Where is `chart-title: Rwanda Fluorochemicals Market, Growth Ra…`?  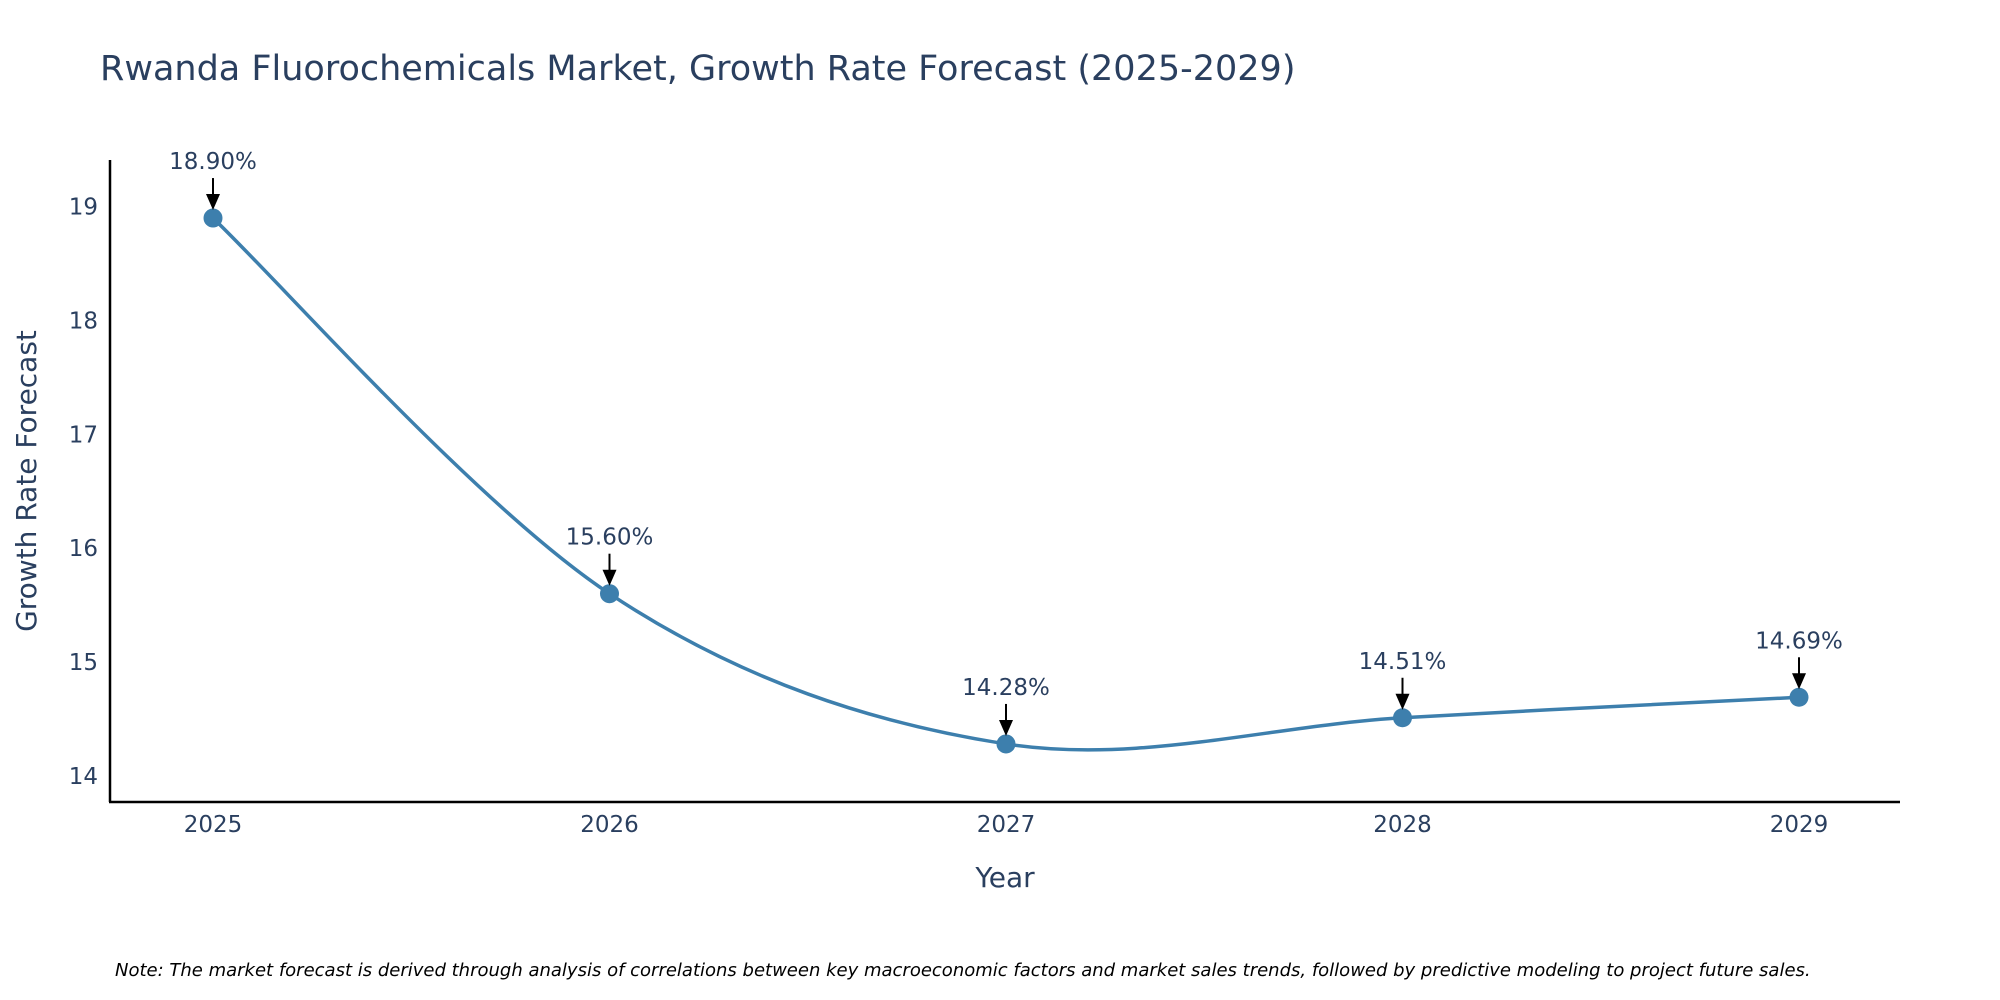 chart-title: Rwanda Fluorochemicals Market, Growth Ra… is located at coordinates (697, 69).